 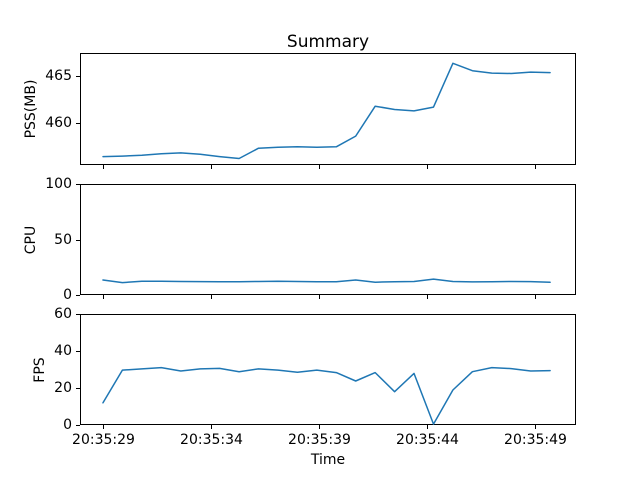 I want to click on x-tick-label: 20:35:44, so click(x=427, y=440).